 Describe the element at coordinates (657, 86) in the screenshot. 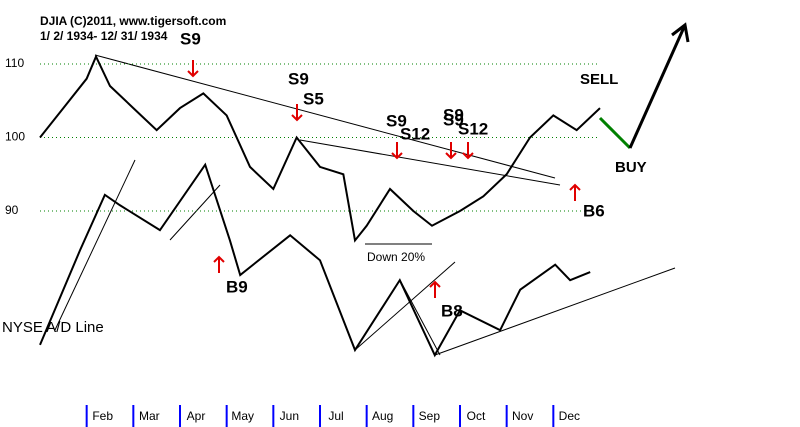

I see `arrow-up` at that location.